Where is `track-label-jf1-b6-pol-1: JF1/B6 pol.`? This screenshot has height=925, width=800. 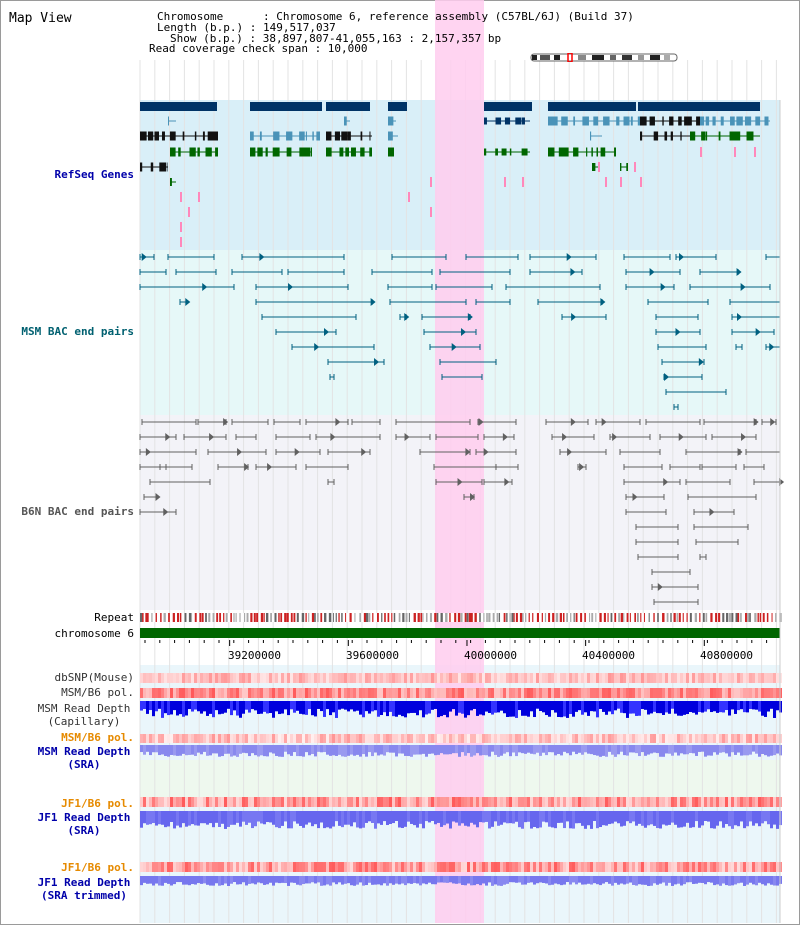 track-label-jf1-b6-pol-1: JF1/B6 pol. is located at coordinates (97, 803).